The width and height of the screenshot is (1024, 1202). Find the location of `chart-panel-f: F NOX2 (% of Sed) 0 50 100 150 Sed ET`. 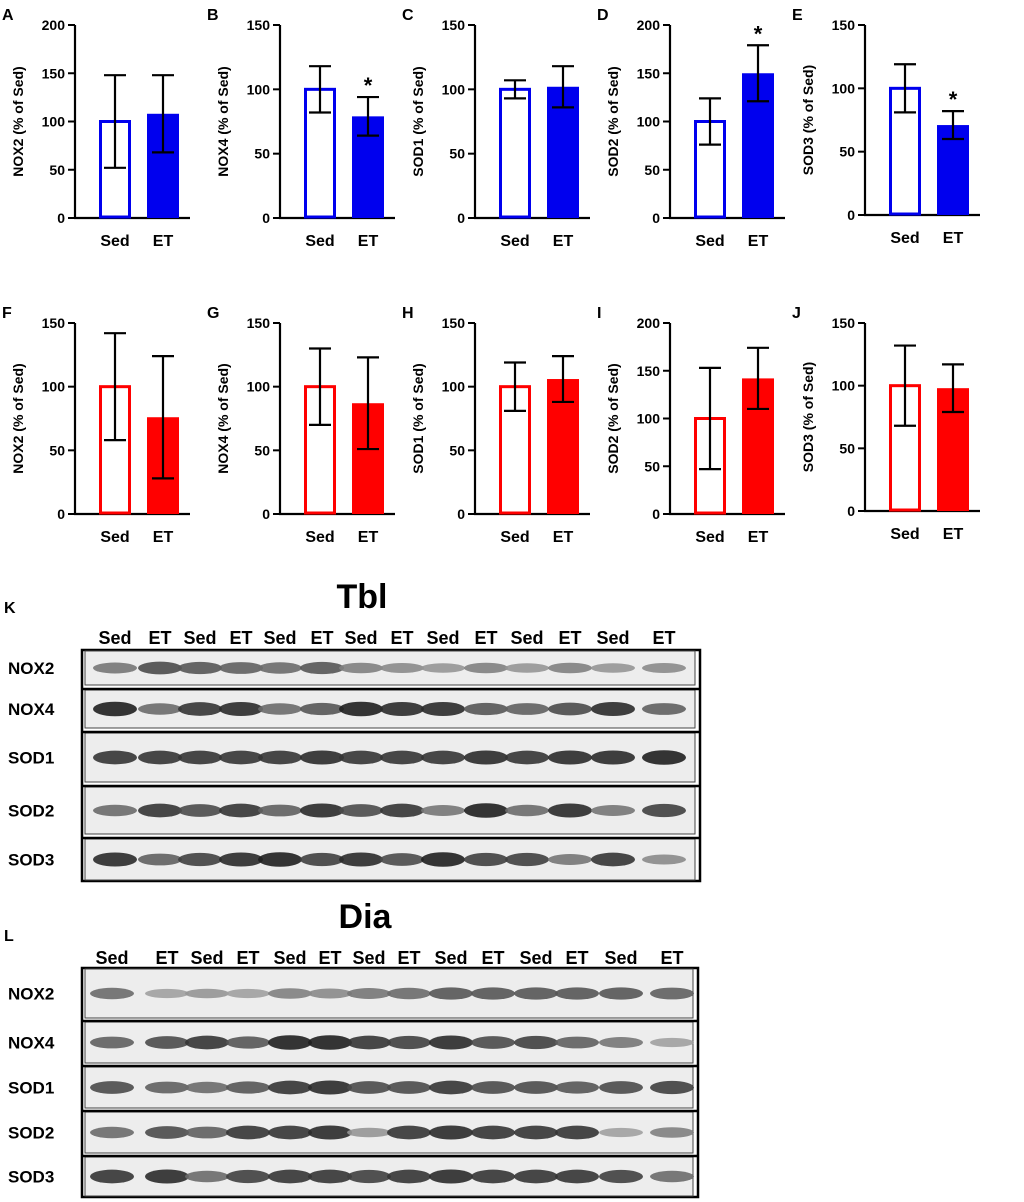

chart-panel-f: F NOX2 (% of Sed) 0 50 100 150 Sed ET is located at coordinates (96, 425).